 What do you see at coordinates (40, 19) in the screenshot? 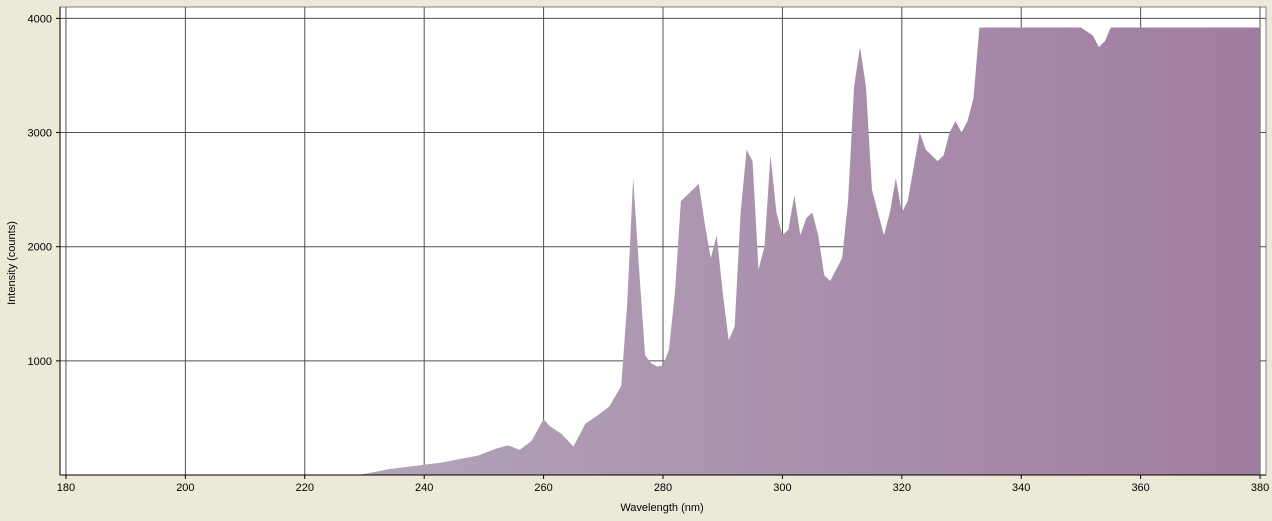
I see `y-tick-label: 4000` at bounding box center [40, 19].